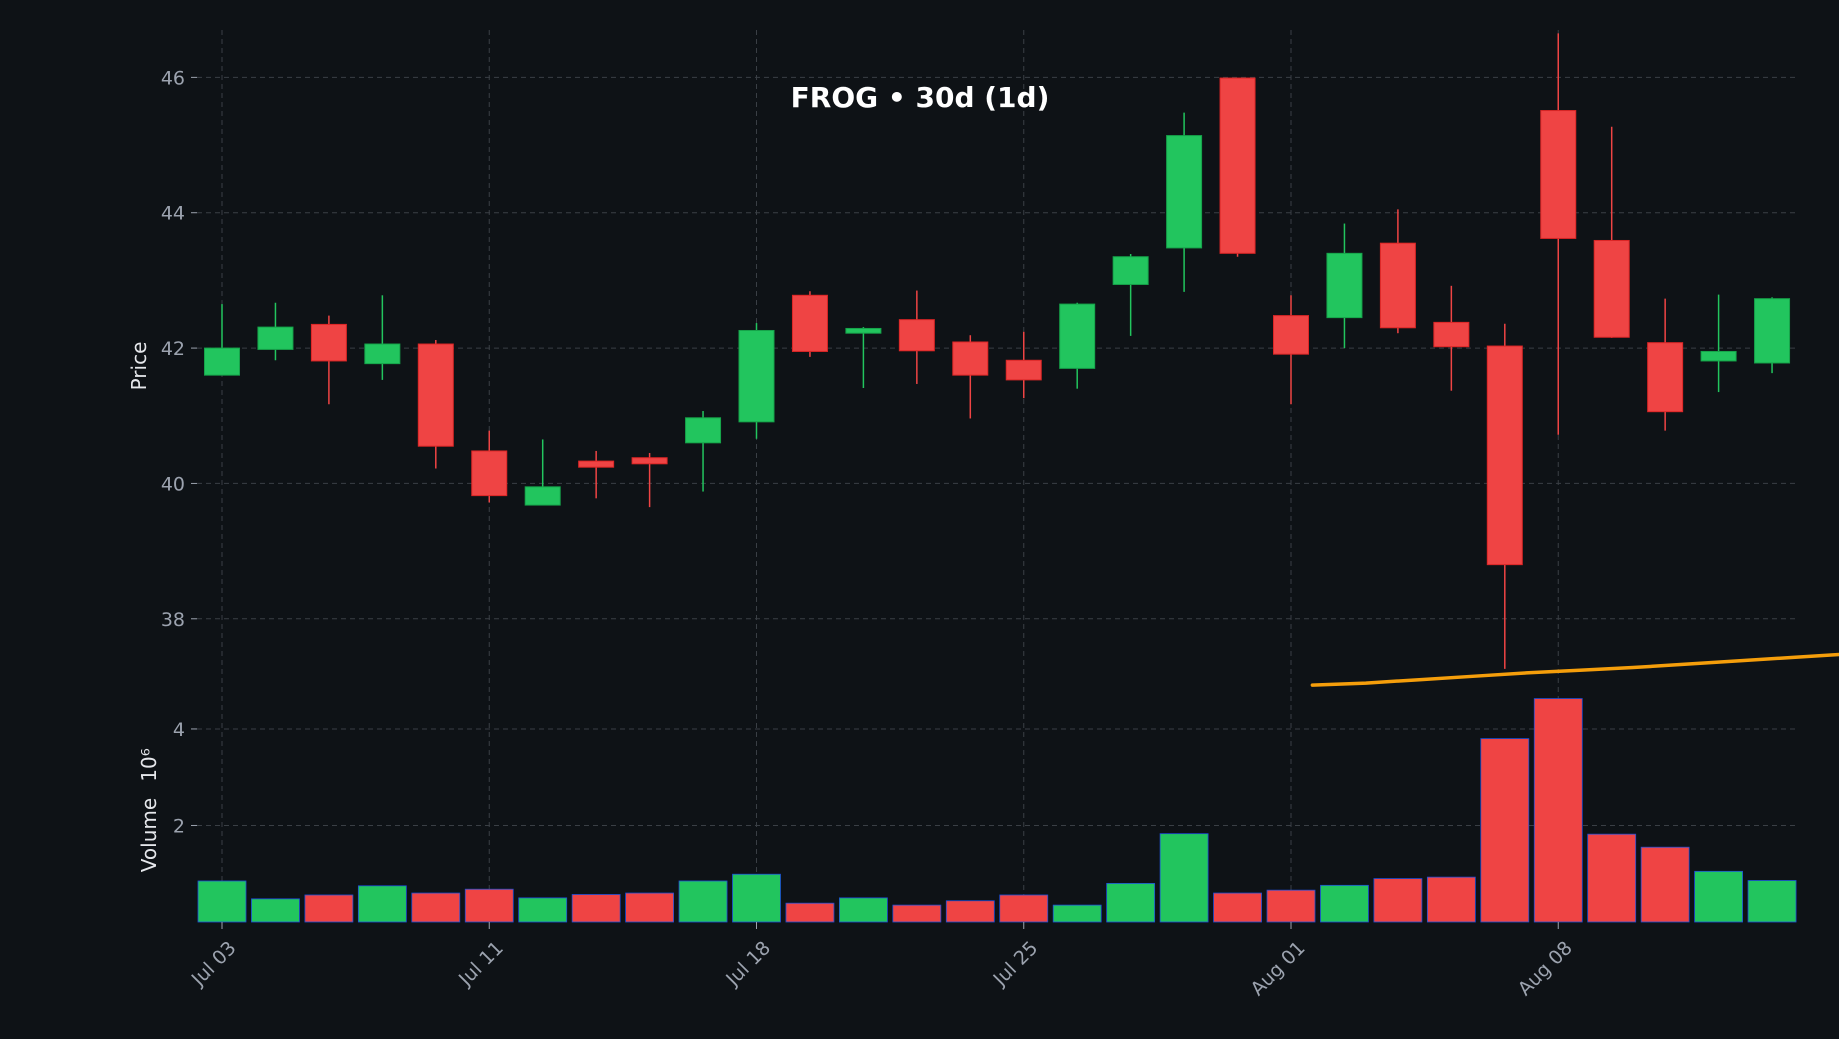 This screenshot has width=1839, height=1039. I want to click on date-tick-label: Aug 01, so click(1277, 968).